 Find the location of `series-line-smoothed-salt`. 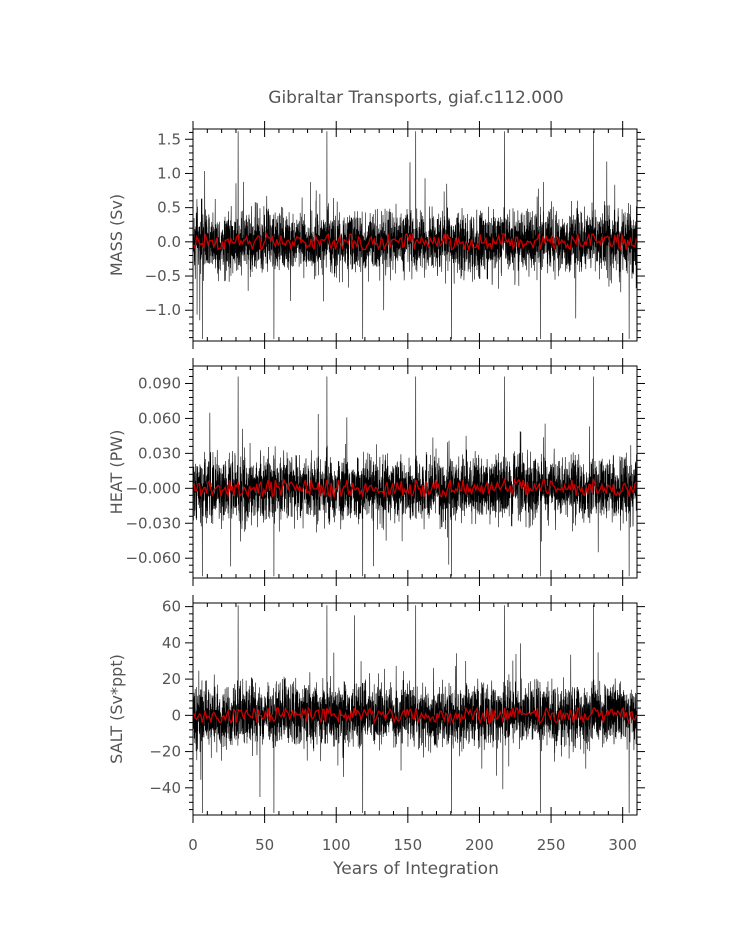

series-line-smoothed-salt is located at coordinates (415, 715).